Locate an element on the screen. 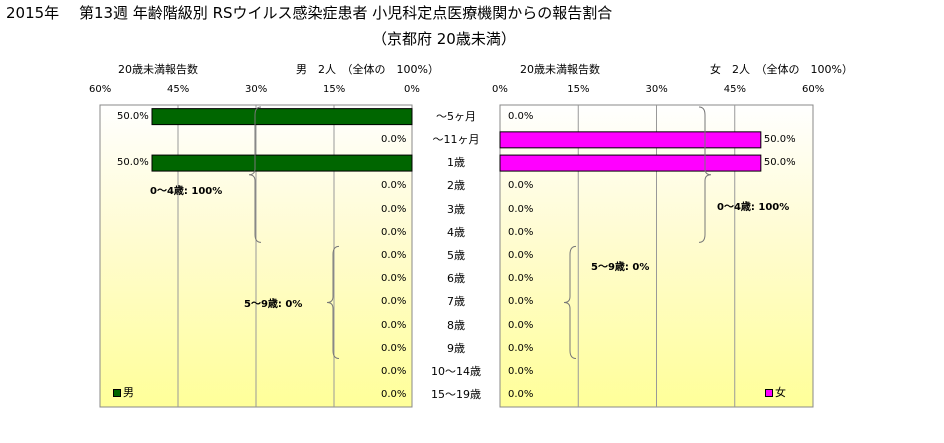 The height and width of the screenshot is (443, 944). right-brace-label-5-9: 5～9歳: 0% is located at coordinates (620, 267).